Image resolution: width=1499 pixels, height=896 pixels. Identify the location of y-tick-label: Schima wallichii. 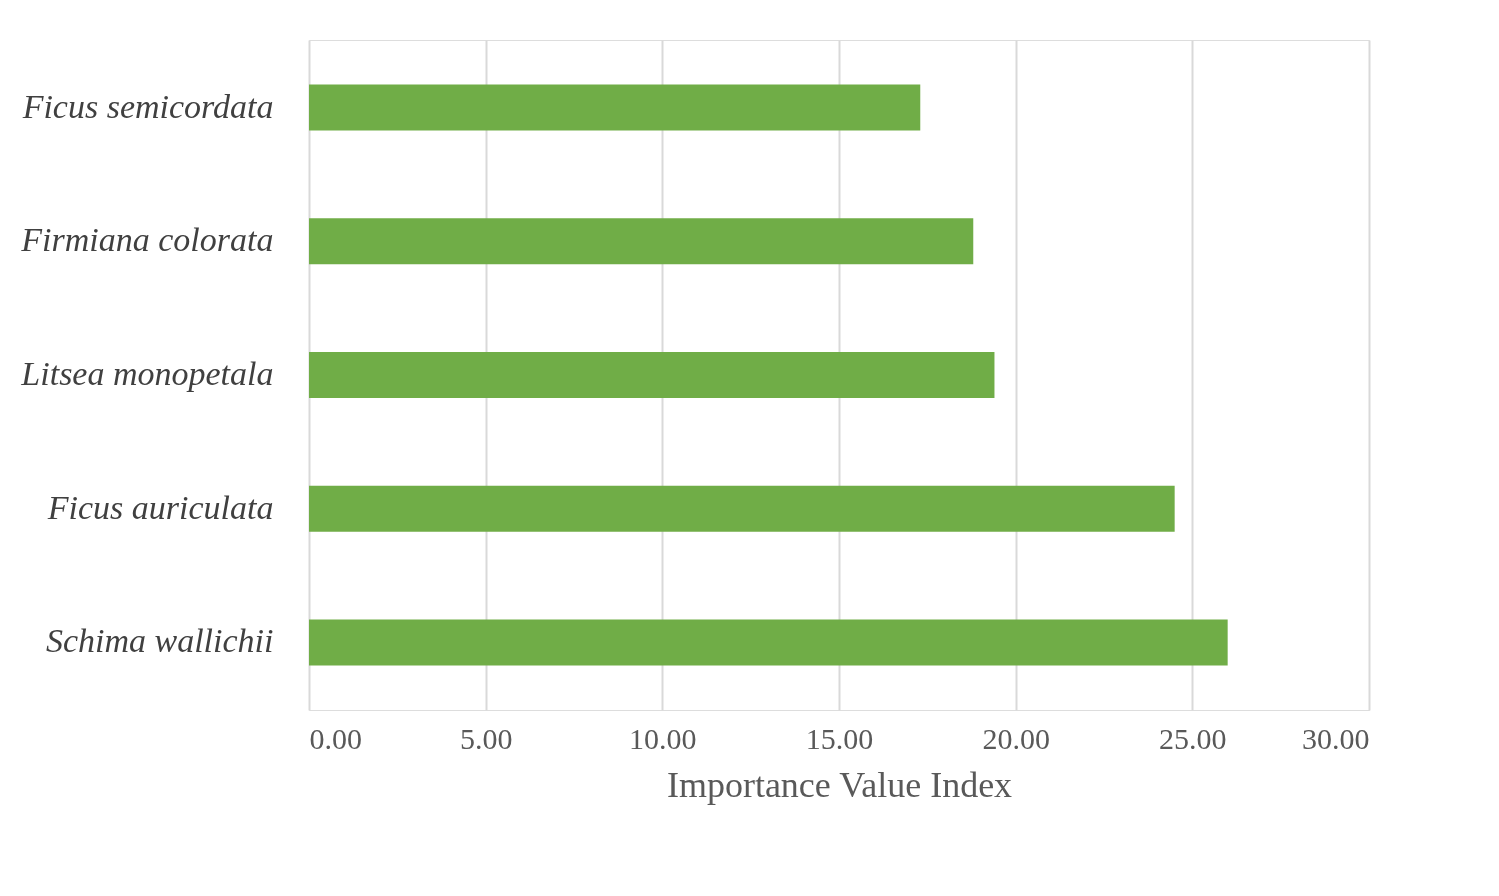
(159, 641).